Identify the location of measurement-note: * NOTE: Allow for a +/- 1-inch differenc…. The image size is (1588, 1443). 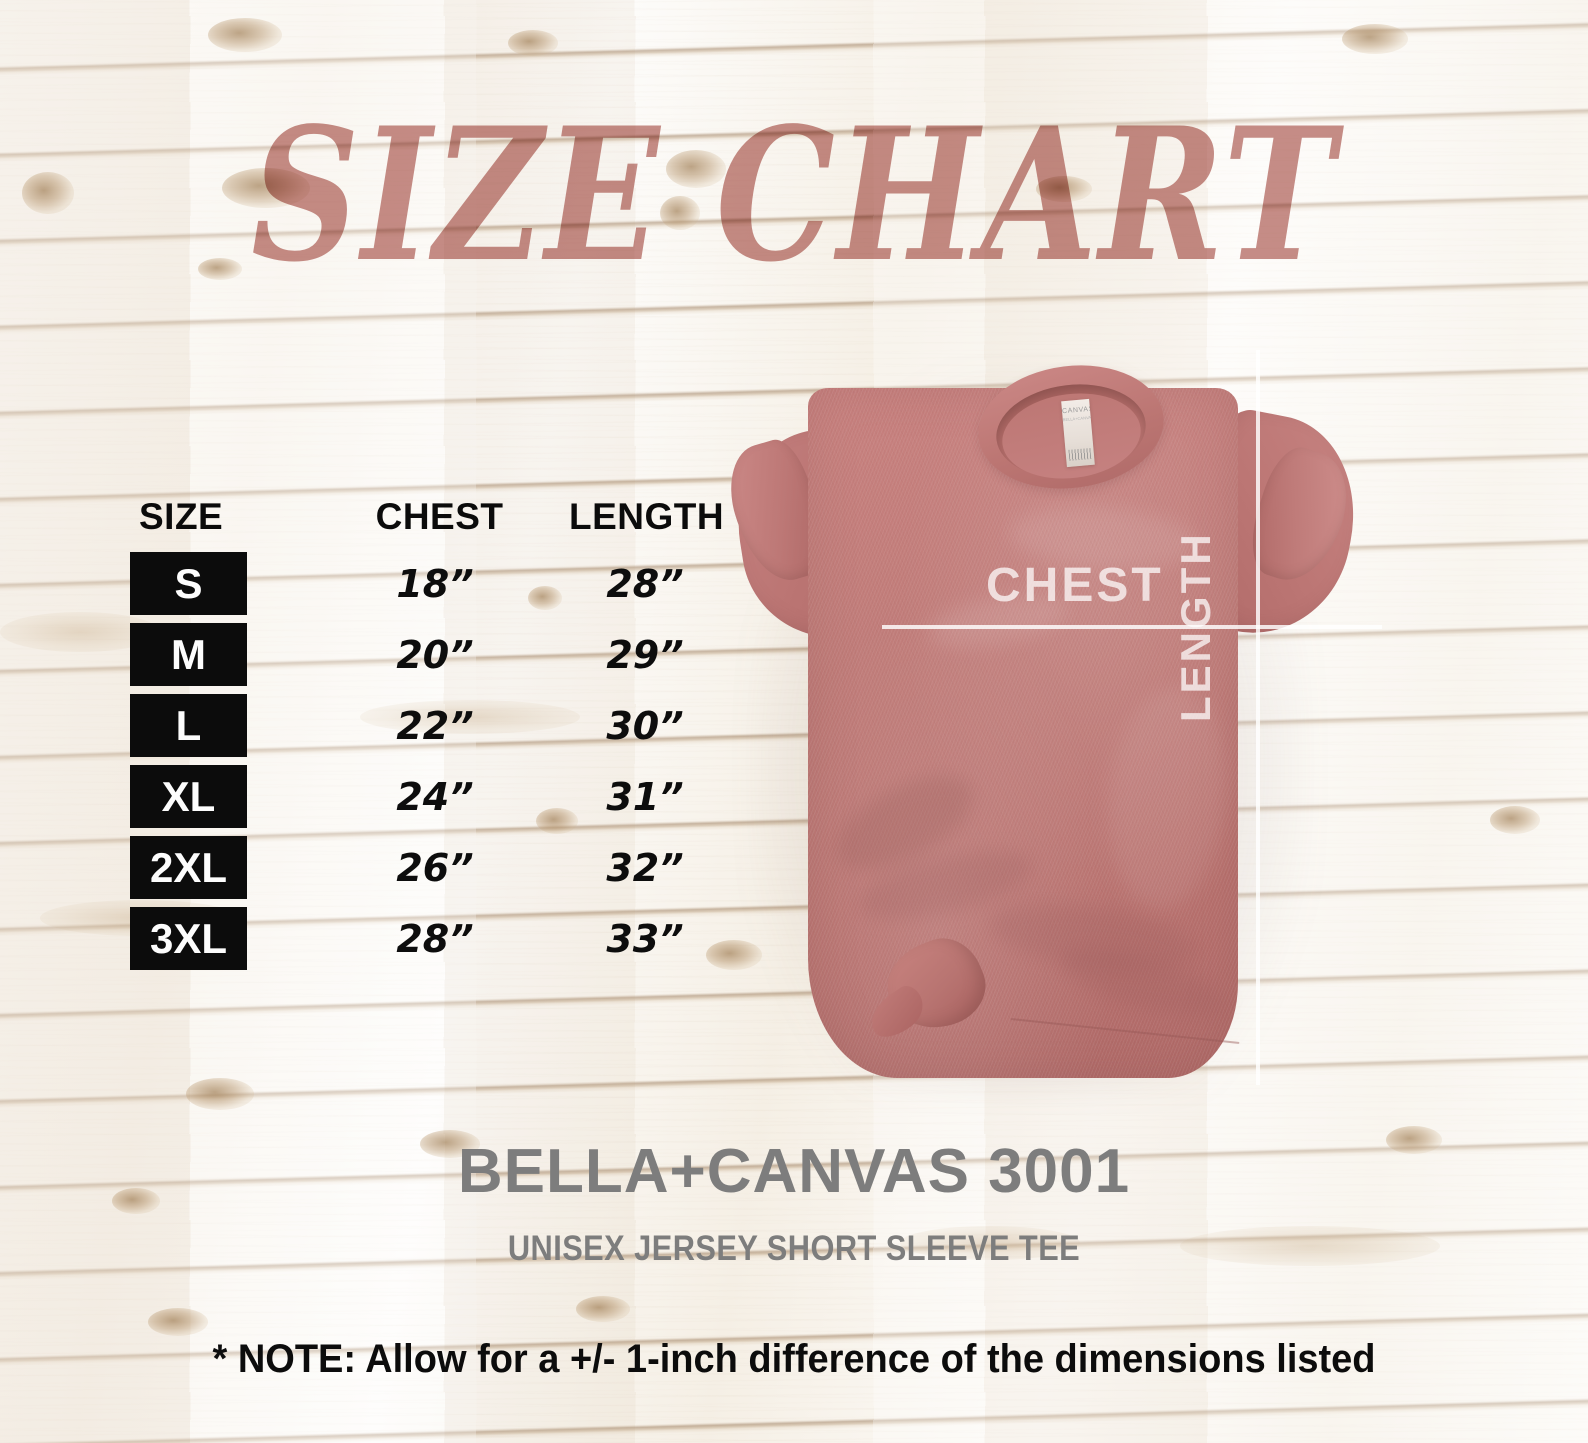
(794, 1359).